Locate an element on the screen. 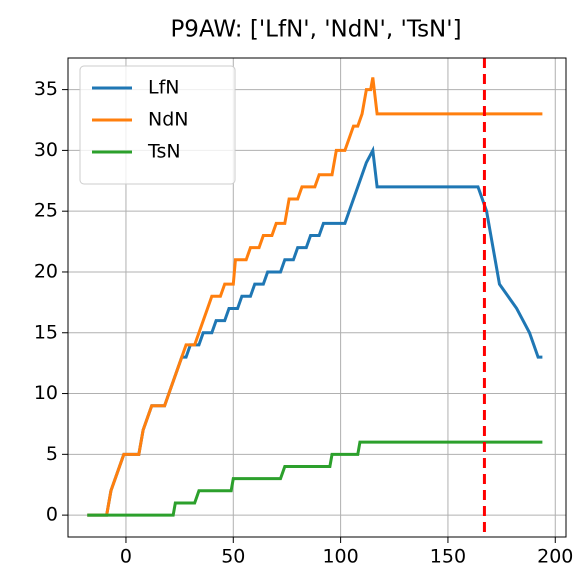 The height and width of the screenshot is (588, 586). y-tick-label: 20 is located at coordinates (46, 271).